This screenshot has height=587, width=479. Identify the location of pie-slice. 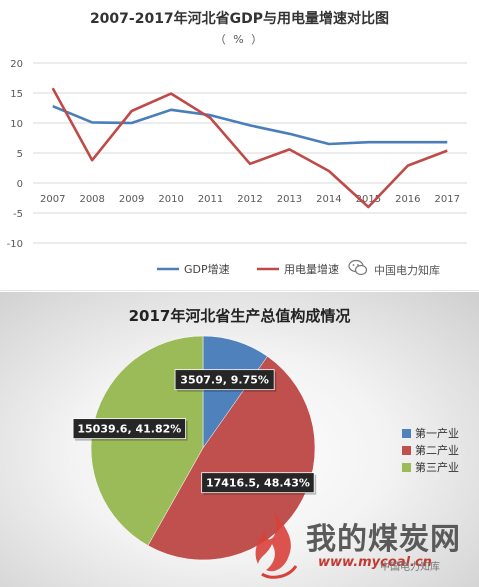
(231, 458).